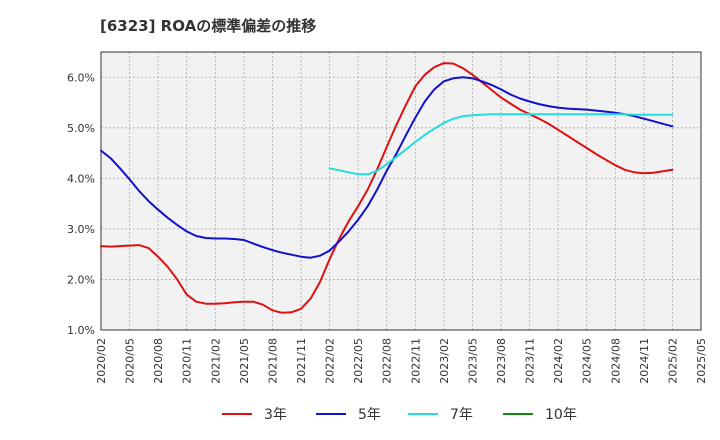  What do you see at coordinates (81, 229) in the screenshot?
I see `y-tick-label: 3.0%` at bounding box center [81, 229].